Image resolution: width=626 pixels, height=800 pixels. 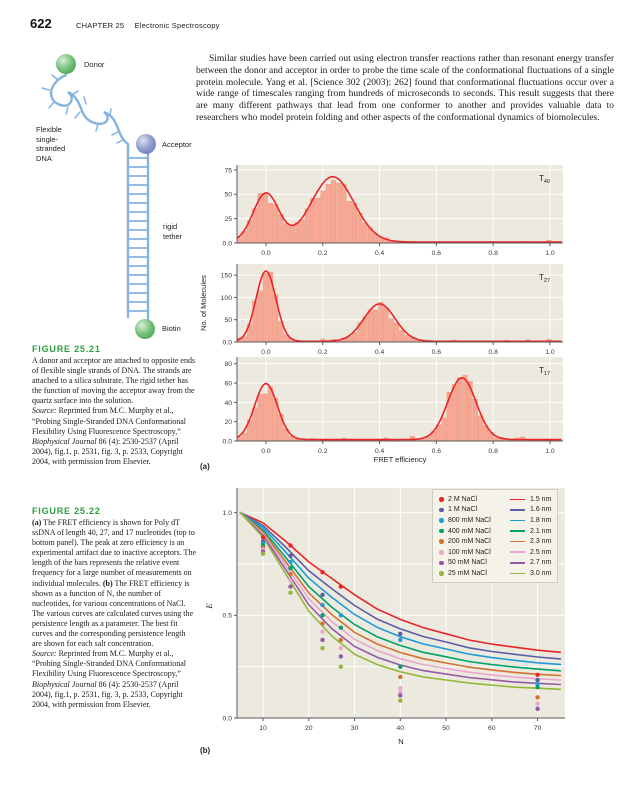 What do you see at coordinates (463, 510) in the screenshot?
I see `legend-series-name: 1 M NaCl` at bounding box center [463, 510].